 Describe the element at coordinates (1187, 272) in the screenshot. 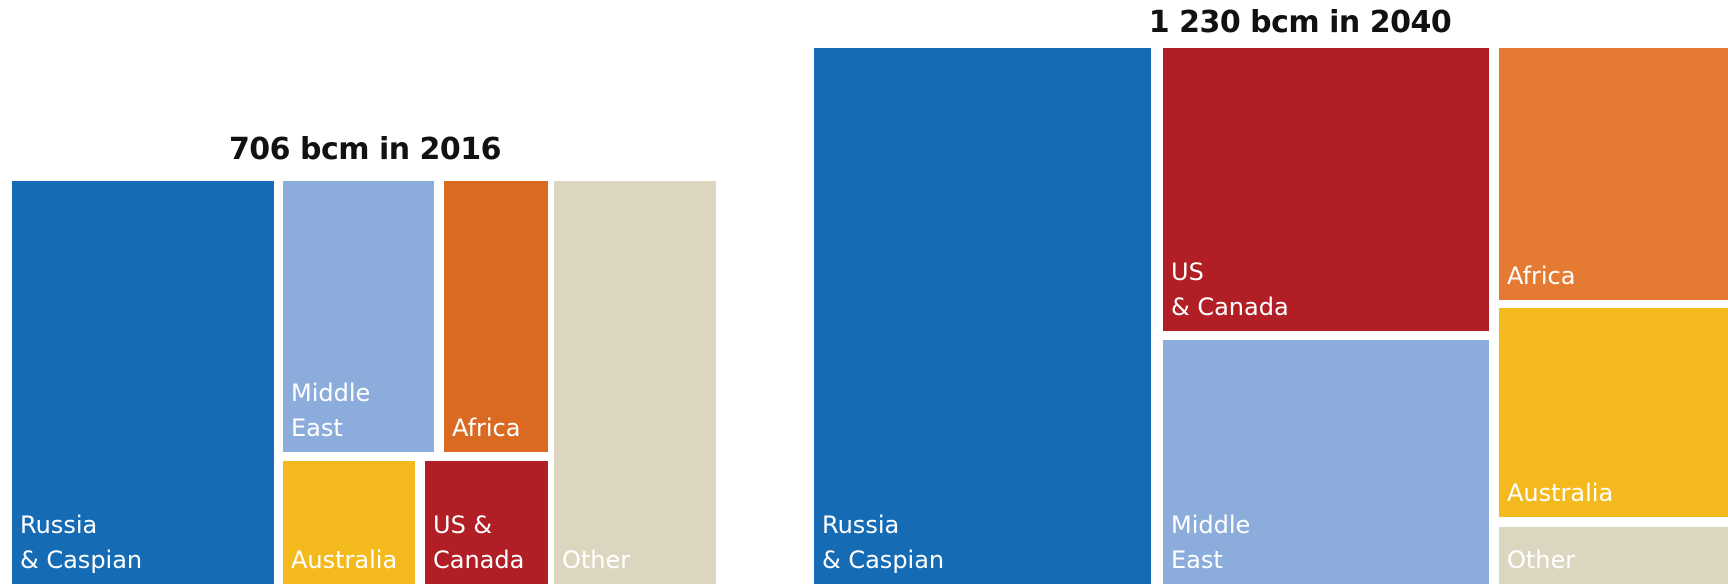

I see `tile-label-line: US` at that location.